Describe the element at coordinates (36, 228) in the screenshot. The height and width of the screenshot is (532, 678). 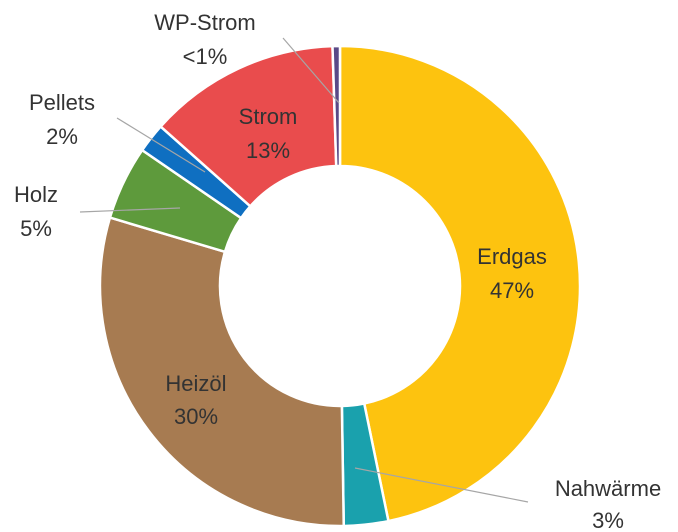
I see `slice-value-label: 5%` at that location.